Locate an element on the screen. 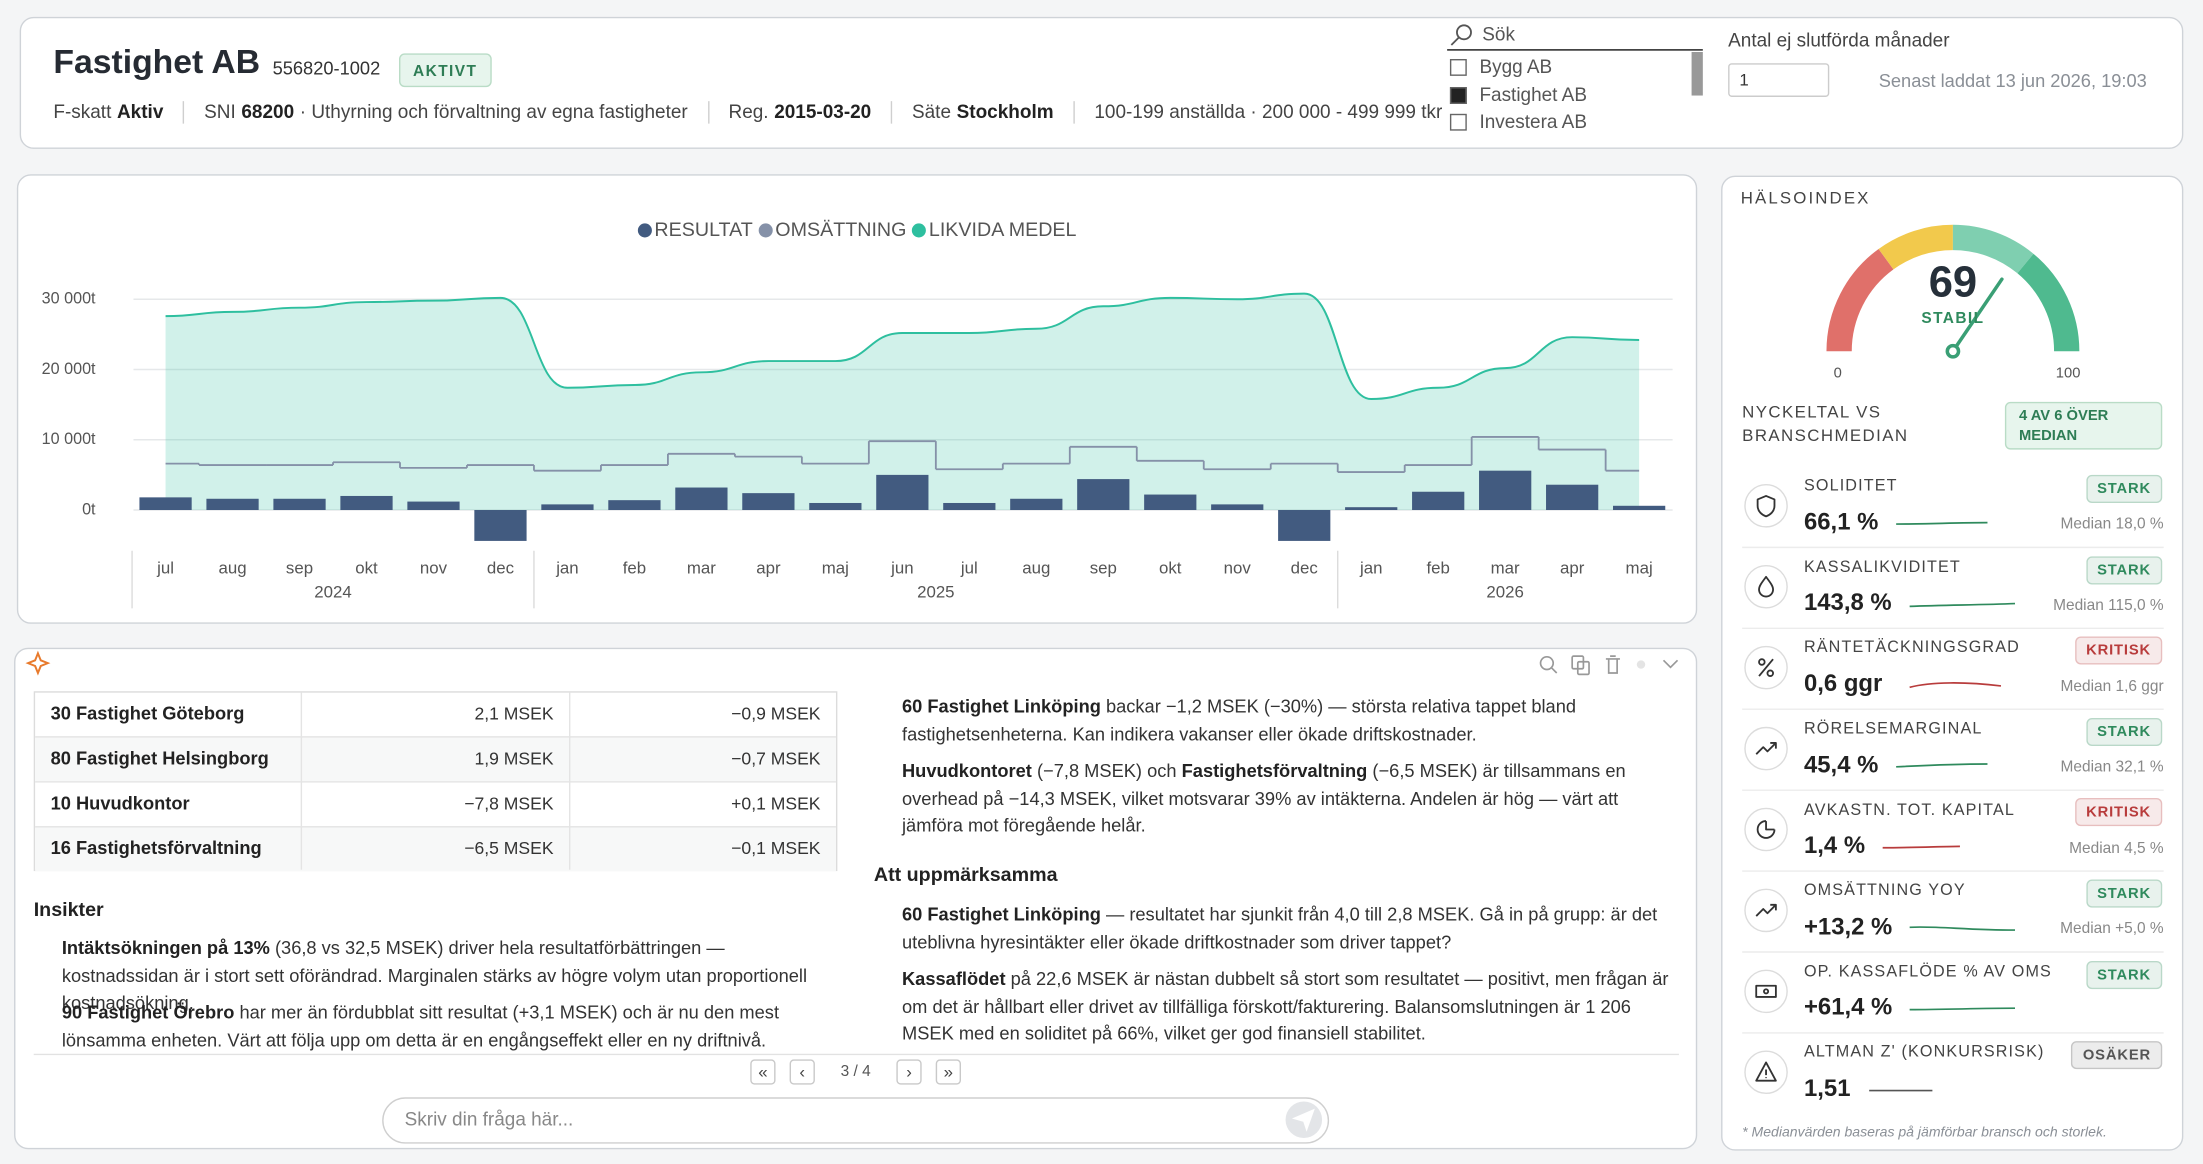 The width and height of the screenshot is (2203, 1164). year-label: 2026 is located at coordinates (1504, 591).